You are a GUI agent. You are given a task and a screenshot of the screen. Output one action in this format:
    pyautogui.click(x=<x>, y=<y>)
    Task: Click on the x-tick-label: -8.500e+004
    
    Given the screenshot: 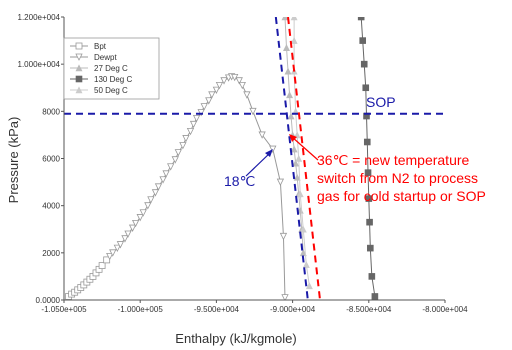 What is the action you would take?
    pyautogui.click(x=369, y=309)
    